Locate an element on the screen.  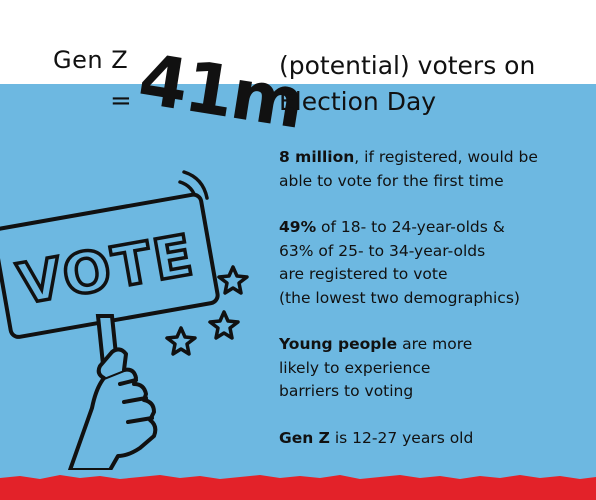
fact-age-range: Gen Z is 12-27 years old is located at coordinates (429, 439).